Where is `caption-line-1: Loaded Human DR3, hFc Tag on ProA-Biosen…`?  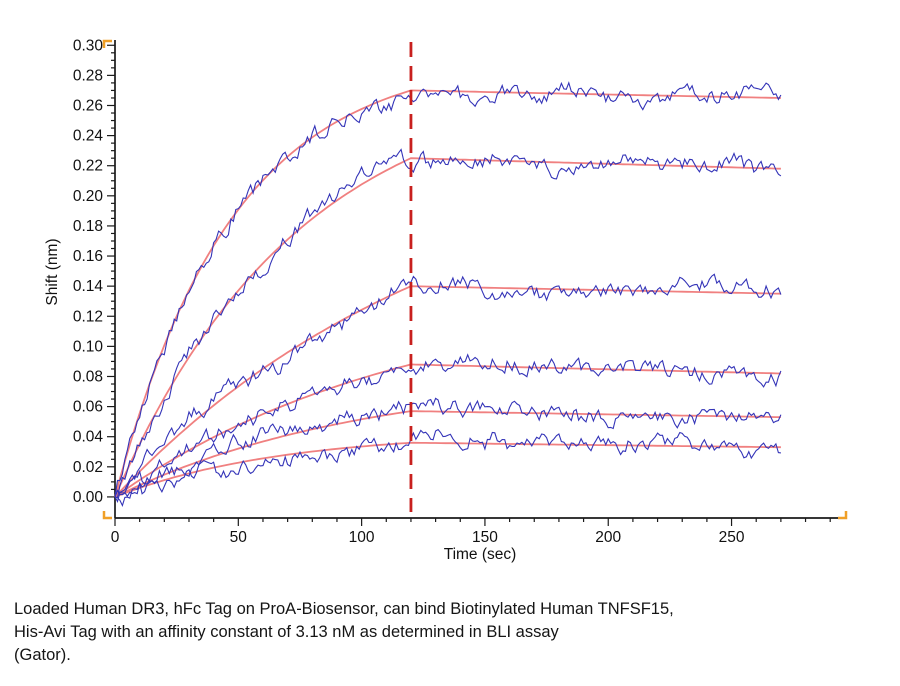 caption-line-1: Loaded Human DR3, hFc Tag on ProA-Biosen… is located at coordinates (344, 609).